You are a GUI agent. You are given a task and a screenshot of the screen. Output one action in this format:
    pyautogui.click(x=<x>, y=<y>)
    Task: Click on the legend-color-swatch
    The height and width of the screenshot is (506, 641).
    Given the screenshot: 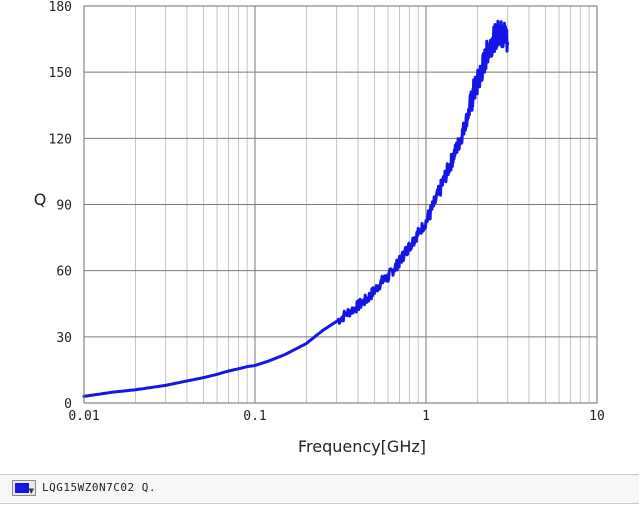 What is the action you would take?
    pyautogui.click(x=22, y=488)
    